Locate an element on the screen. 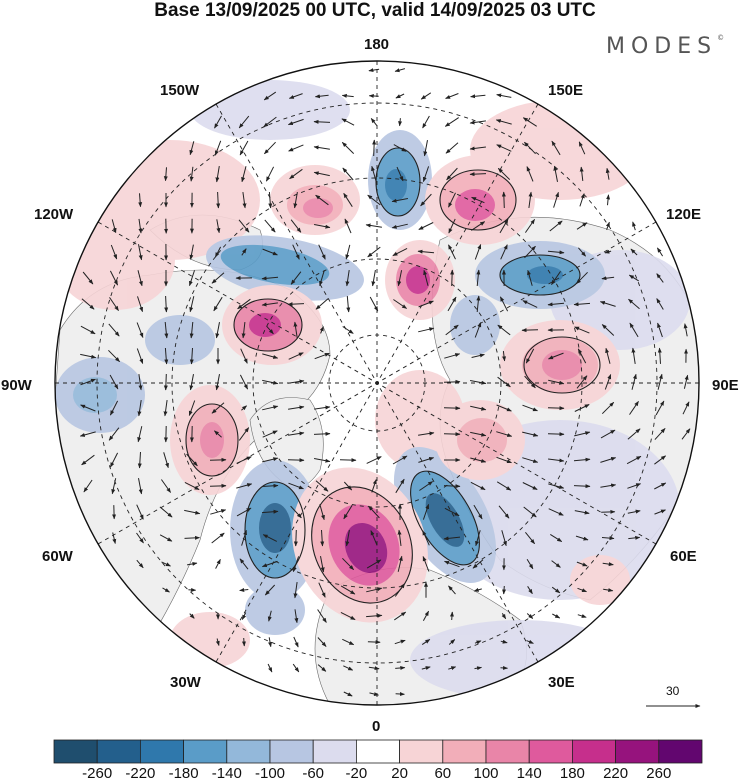 The image size is (750, 783). anomaly-patch is located at coordinates (270, 110).